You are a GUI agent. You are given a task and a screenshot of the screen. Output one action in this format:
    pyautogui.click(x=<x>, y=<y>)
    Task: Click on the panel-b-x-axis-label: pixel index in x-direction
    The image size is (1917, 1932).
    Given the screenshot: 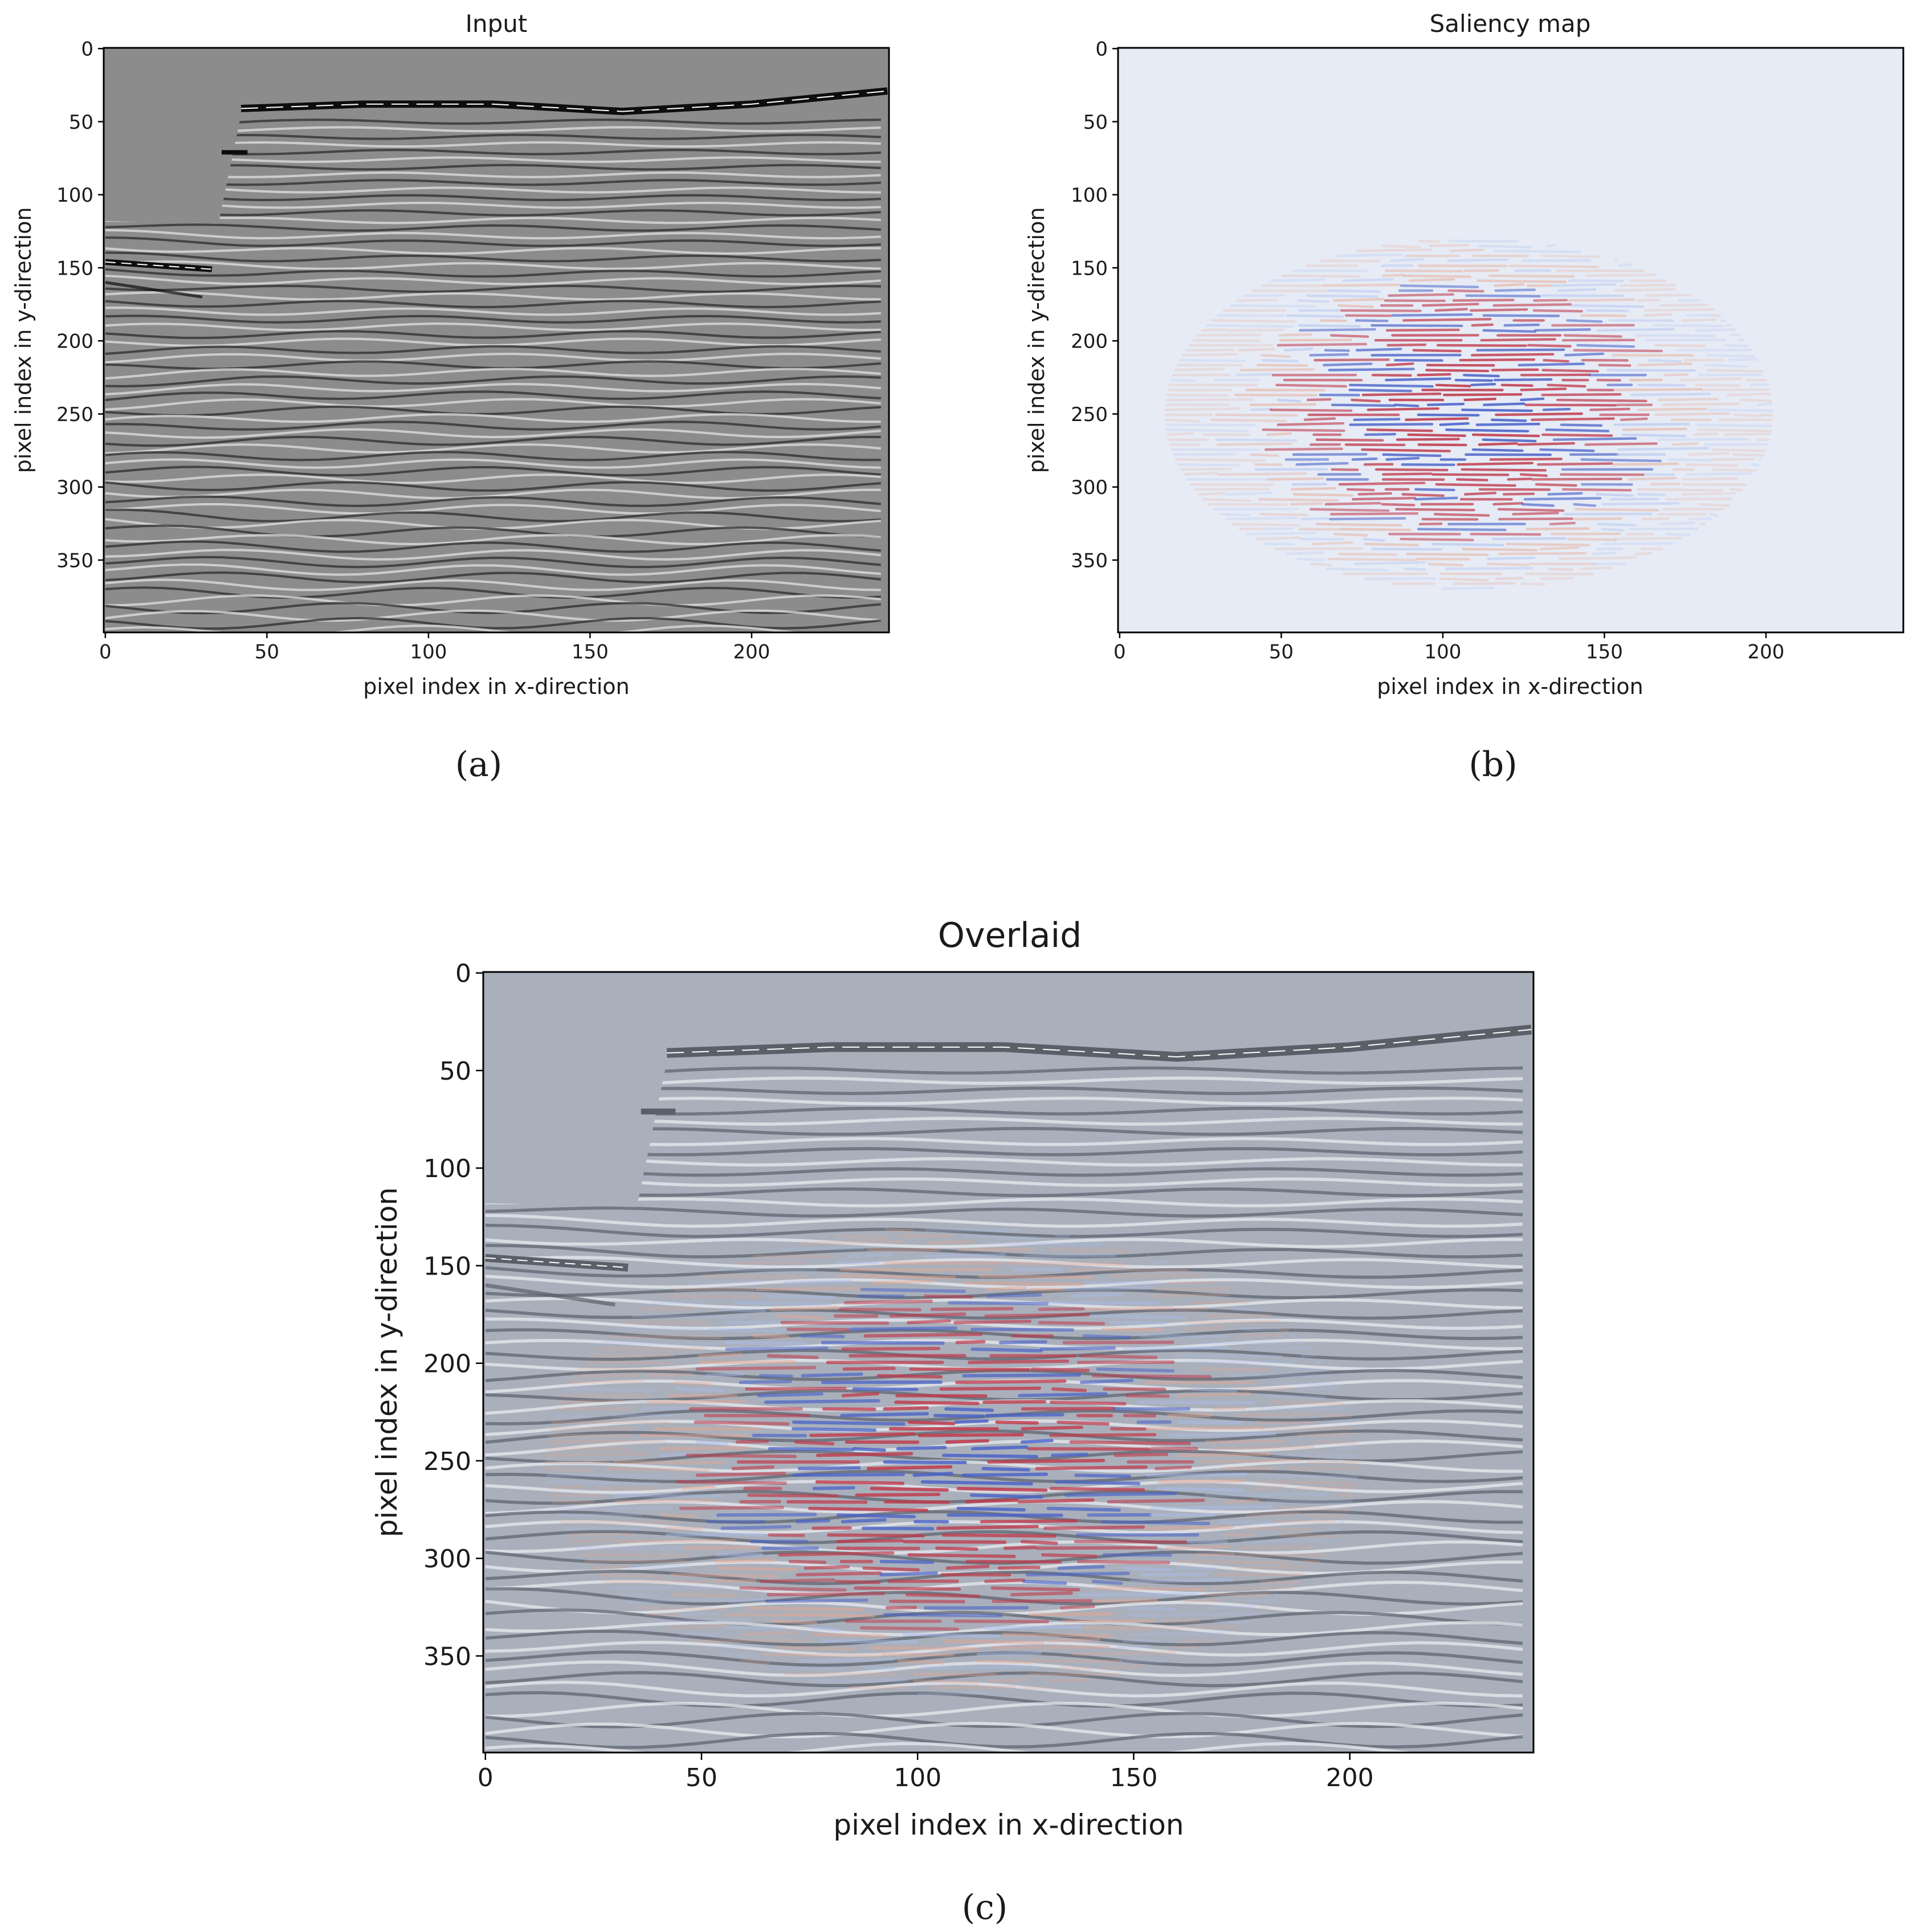 What is the action you would take?
    pyautogui.click(x=1510, y=687)
    